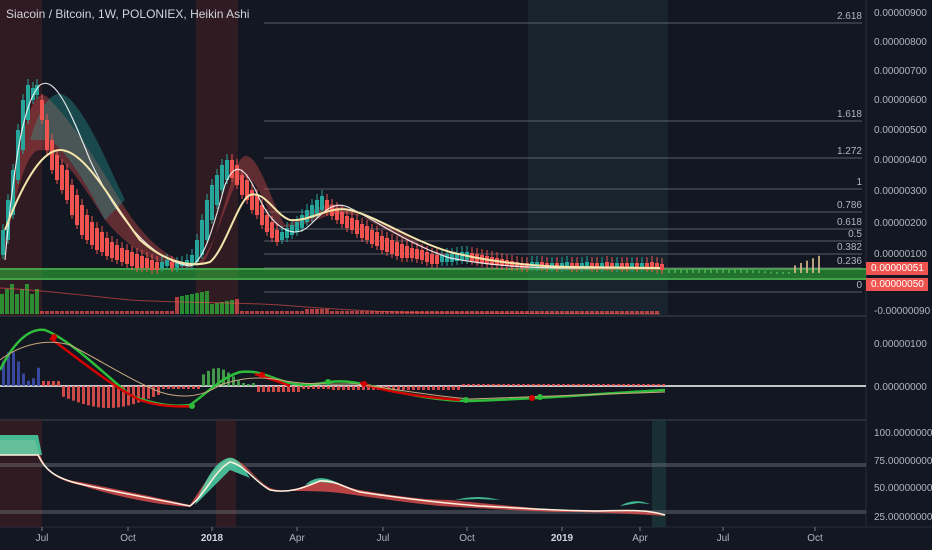 The image size is (932, 550). I want to click on price-axis-label: -0.00000090, so click(902, 311).